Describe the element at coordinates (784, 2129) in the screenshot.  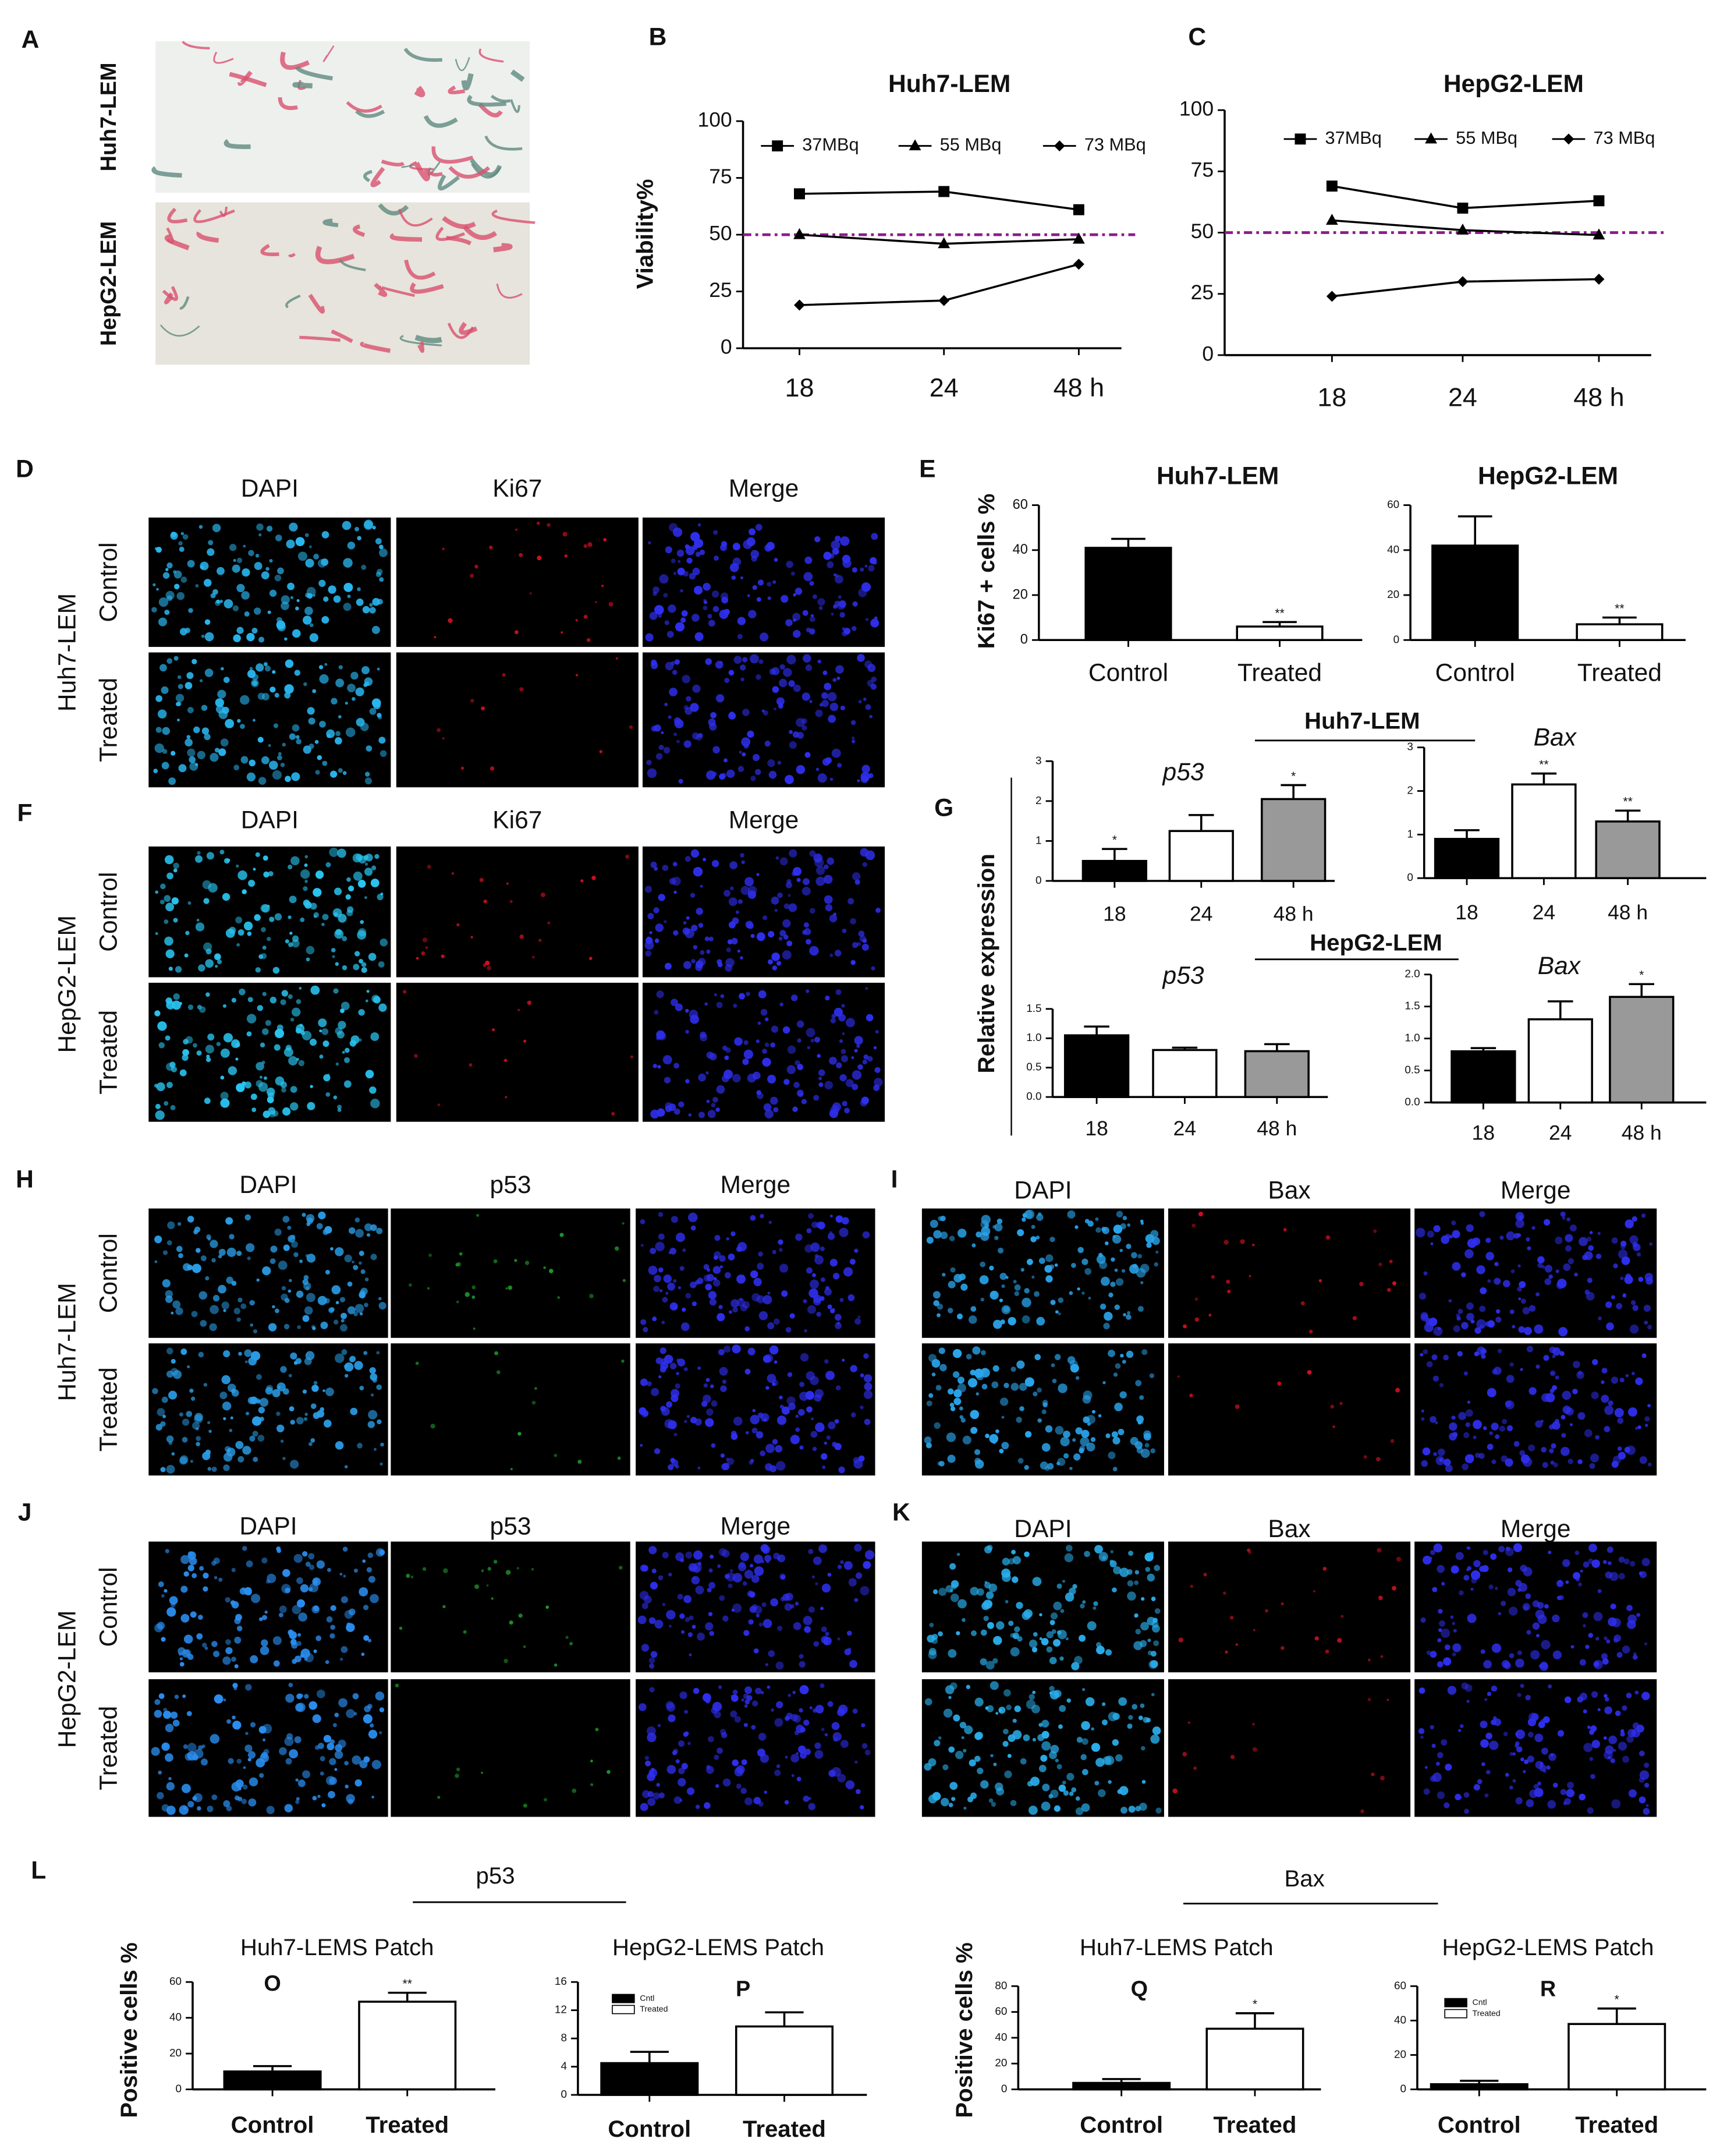
I see `x-tick-label: Treated` at that location.